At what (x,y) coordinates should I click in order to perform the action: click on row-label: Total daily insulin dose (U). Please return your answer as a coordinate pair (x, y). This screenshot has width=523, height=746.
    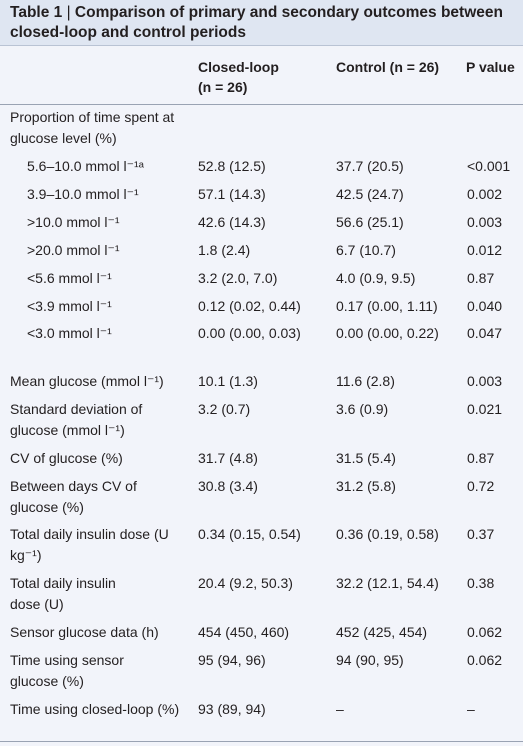
    Looking at the image, I should click on (63, 593).